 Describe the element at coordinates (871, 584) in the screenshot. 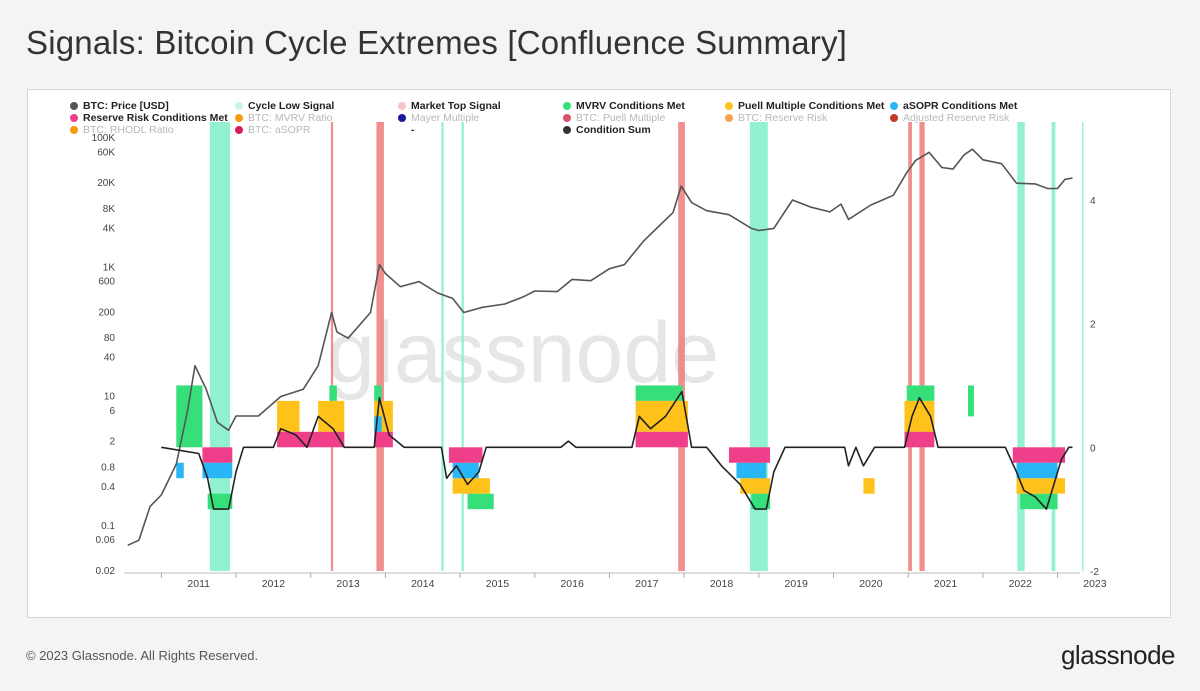

I see `x-tick-label: 2020` at that location.